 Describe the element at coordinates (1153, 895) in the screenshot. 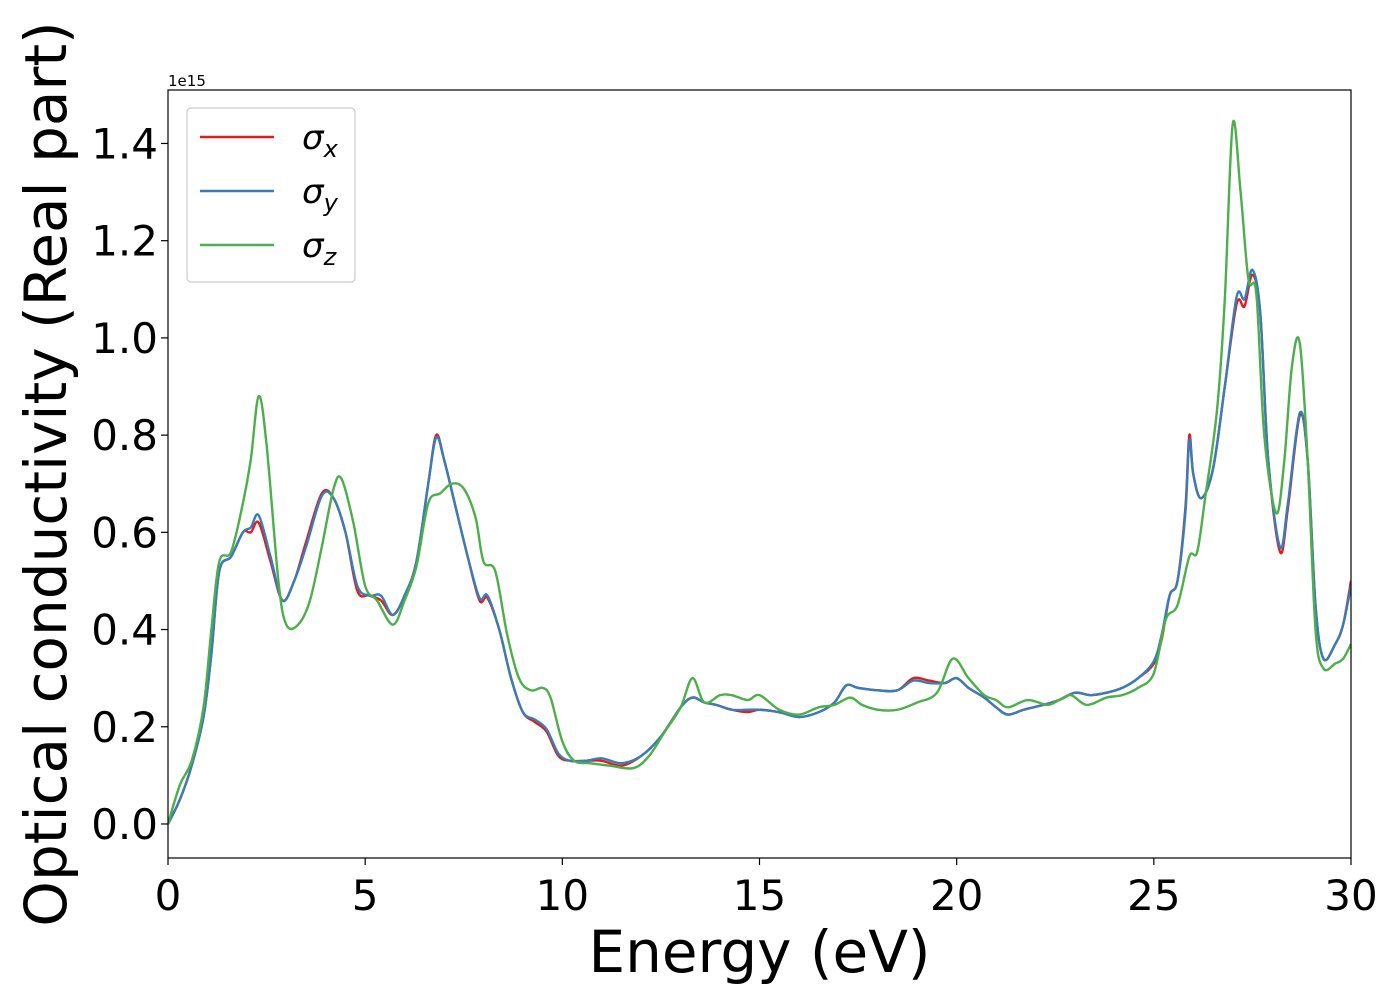

I see `x-tick-label: 25` at that location.